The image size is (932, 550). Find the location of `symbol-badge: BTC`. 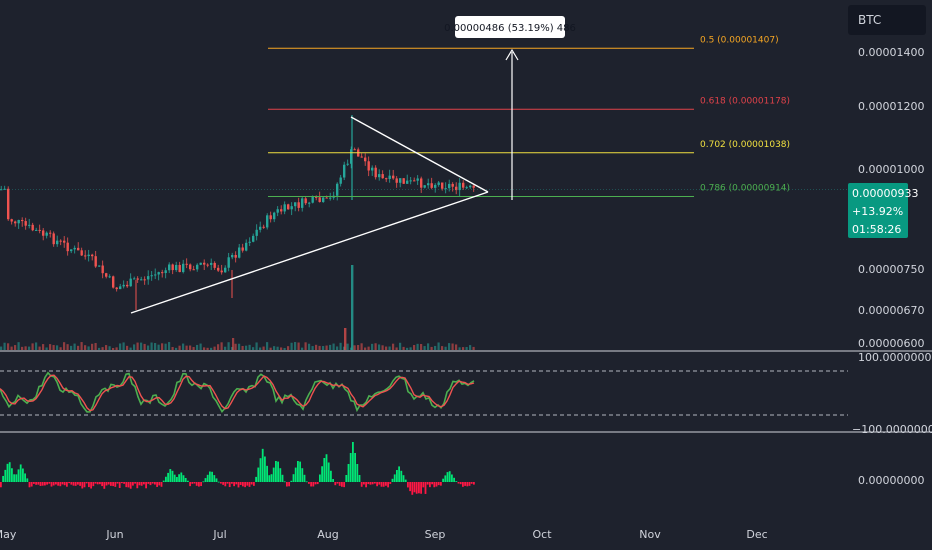

symbol-badge: BTC is located at coordinates (887, 20).